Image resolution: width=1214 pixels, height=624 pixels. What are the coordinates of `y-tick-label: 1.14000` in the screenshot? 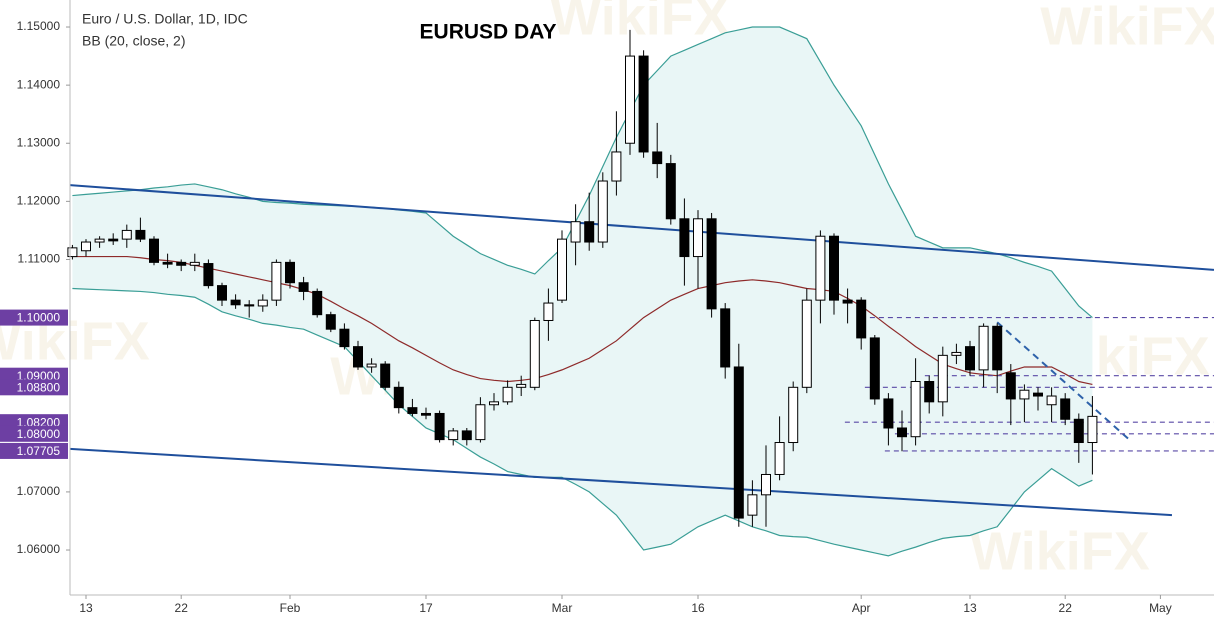 It's located at (39, 84).